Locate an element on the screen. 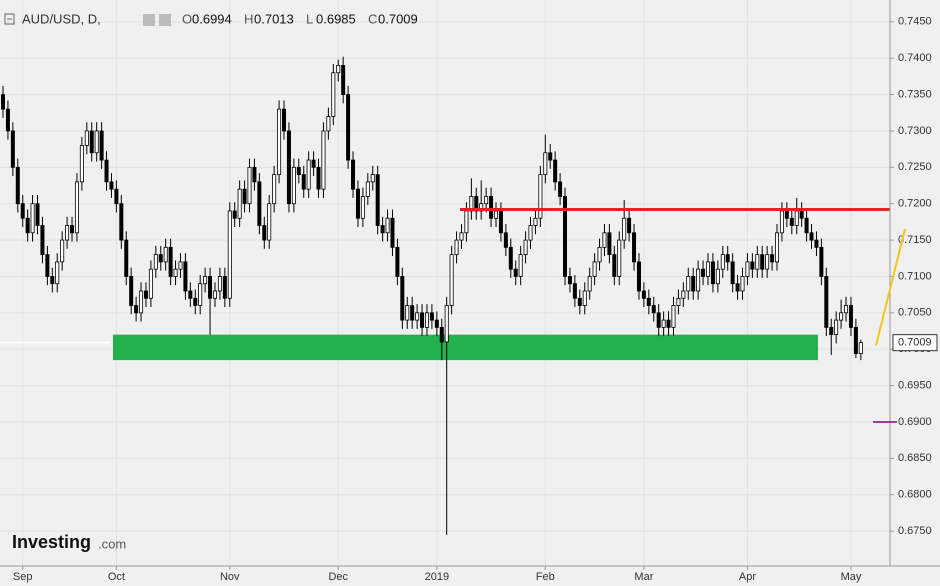  ohlc-label: O is located at coordinates (187, 18).